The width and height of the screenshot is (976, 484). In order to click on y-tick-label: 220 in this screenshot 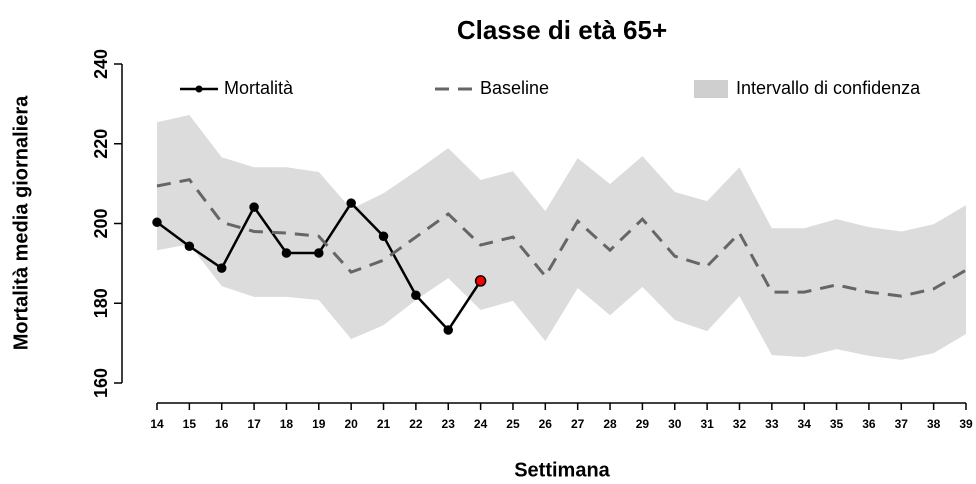, I will do `click(101, 144)`.